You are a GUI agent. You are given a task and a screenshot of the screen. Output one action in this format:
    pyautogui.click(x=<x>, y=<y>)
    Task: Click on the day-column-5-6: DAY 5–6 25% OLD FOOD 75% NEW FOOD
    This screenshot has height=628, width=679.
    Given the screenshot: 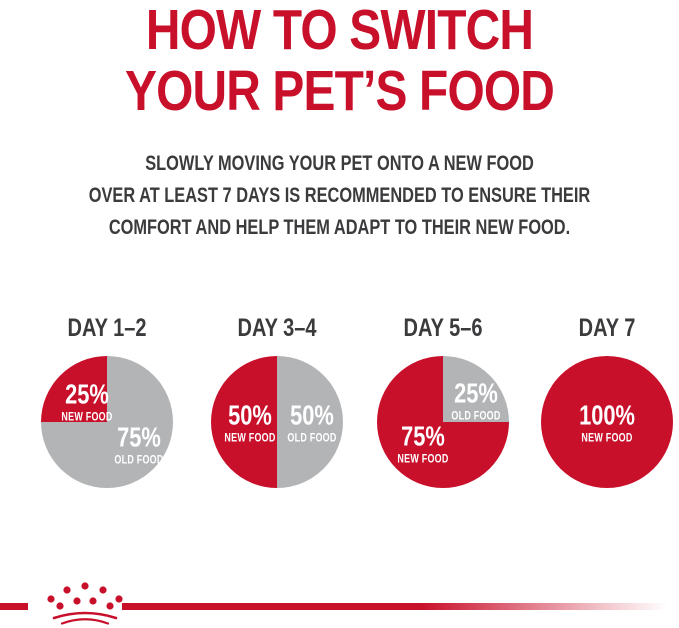 What is the action you would take?
    pyautogui.click(x=443, y=401)
    